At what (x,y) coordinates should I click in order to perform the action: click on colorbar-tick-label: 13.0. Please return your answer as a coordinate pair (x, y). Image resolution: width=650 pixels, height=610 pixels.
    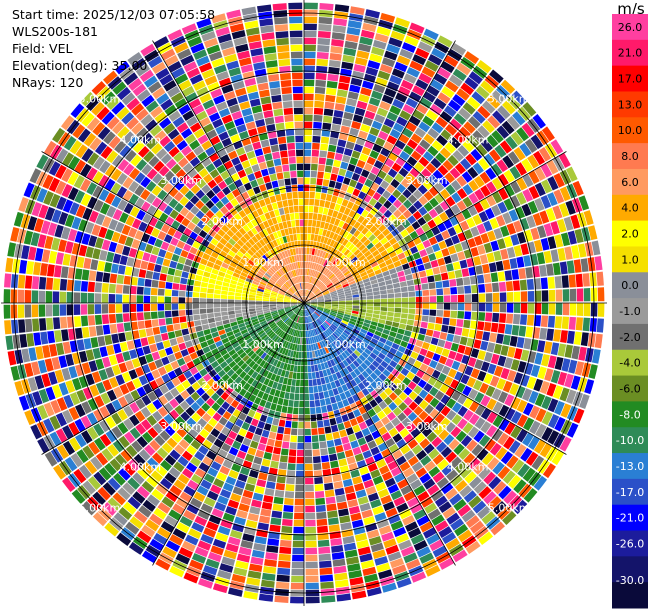
    Looking at the image, I should click on (630, 104).